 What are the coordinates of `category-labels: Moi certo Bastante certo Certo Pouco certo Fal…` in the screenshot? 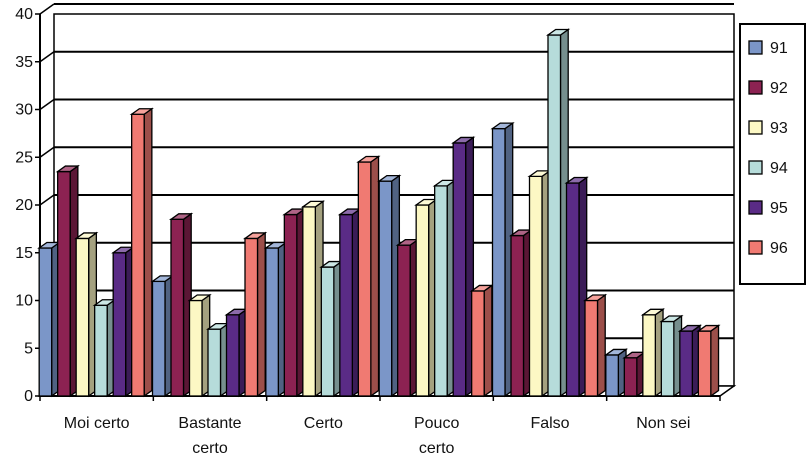 It's located at (377, 436).